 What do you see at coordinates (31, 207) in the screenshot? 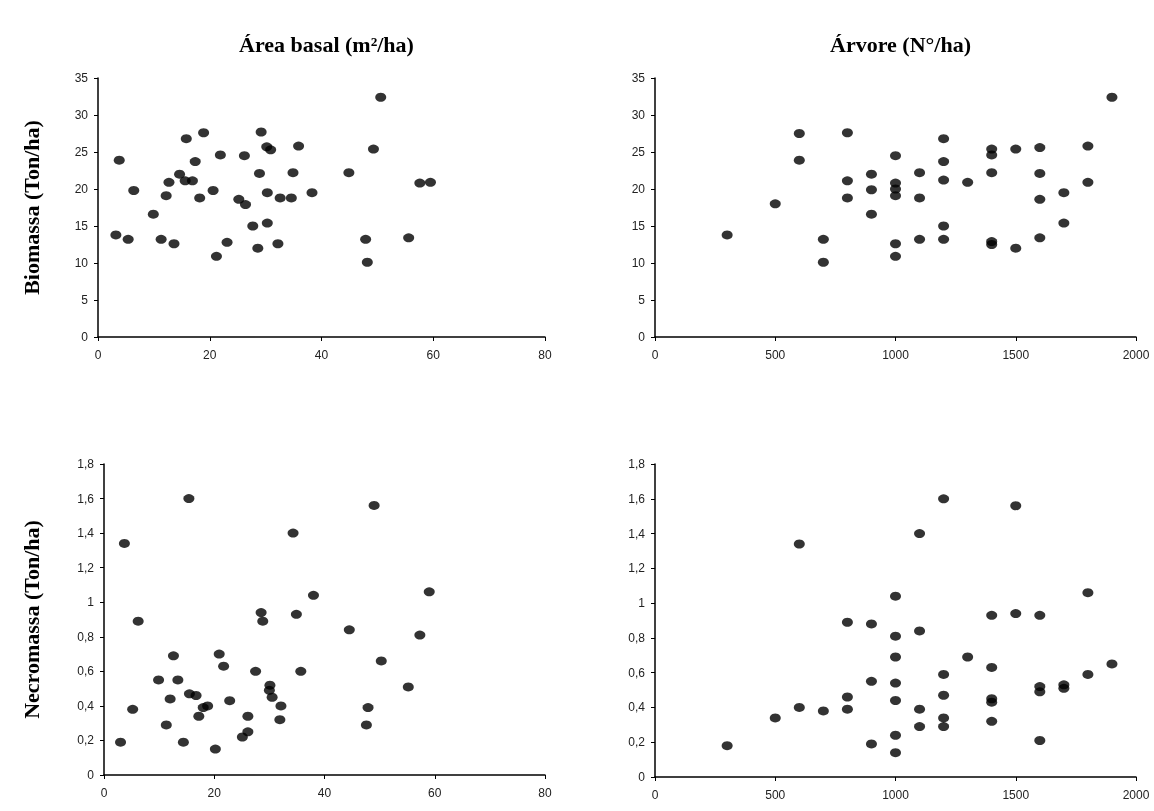
I see `y-axis-title: Biomassa (Ton/ha)` at bounding box center [31, 207].